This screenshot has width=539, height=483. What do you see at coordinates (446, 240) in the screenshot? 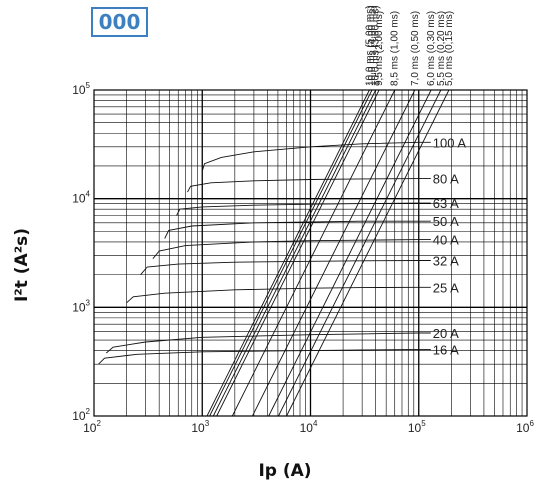
I see `series-label: 40 A` at bounding box center [446, 240].